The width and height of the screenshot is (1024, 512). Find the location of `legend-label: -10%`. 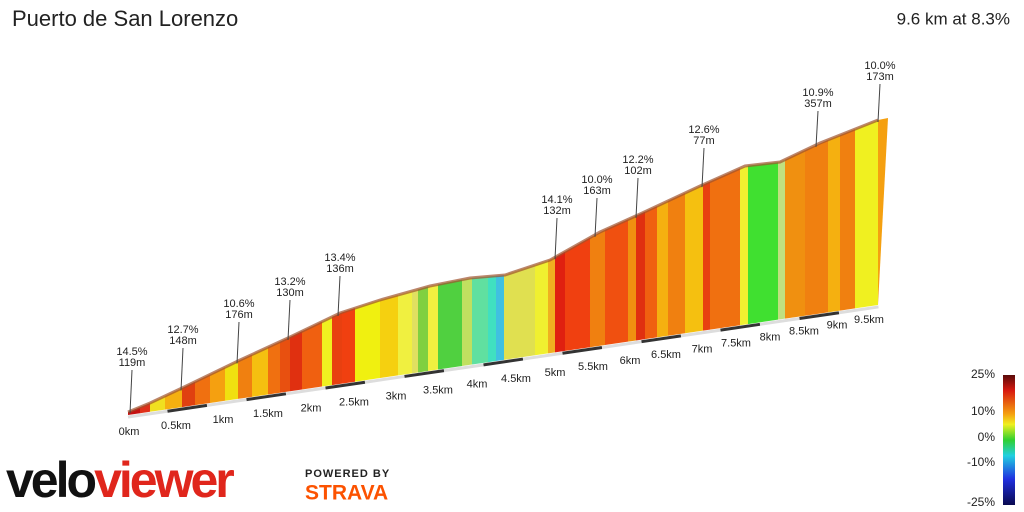

legend-label: -10% is located at coordinates (981, 462).